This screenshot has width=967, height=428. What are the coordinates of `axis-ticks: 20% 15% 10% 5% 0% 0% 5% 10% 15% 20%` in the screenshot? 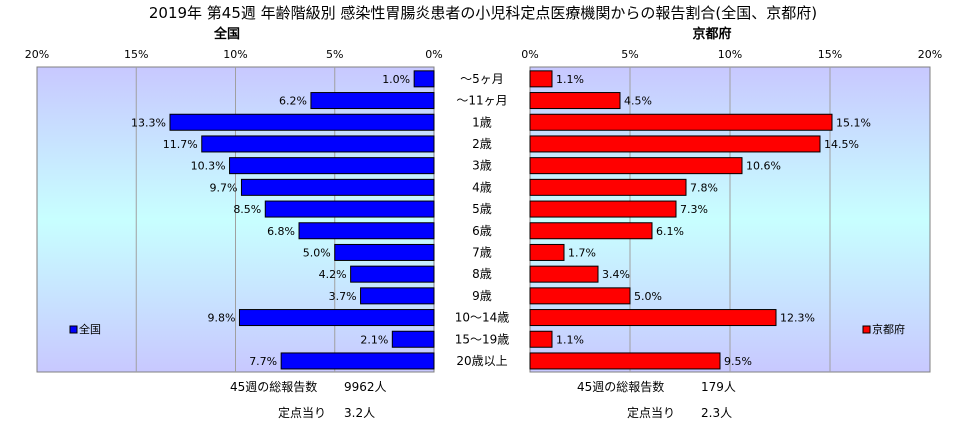 It's located at (483, 54).